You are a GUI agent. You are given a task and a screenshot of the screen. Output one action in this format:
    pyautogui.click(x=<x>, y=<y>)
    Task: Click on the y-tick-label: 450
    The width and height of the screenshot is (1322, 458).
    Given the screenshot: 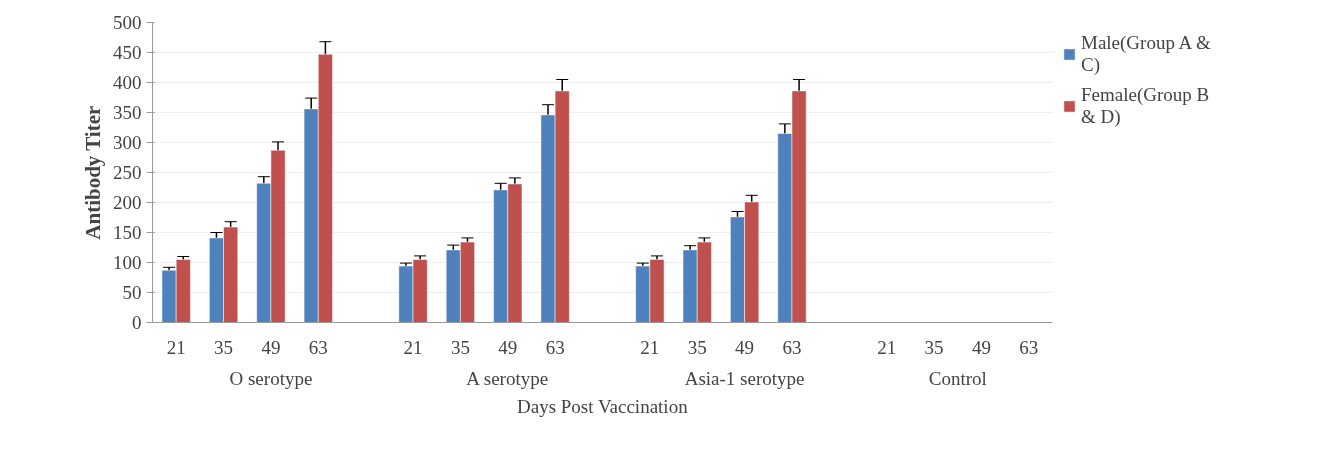 What is the action you would take?
    pyautogui.click(x=127, y=52)
    